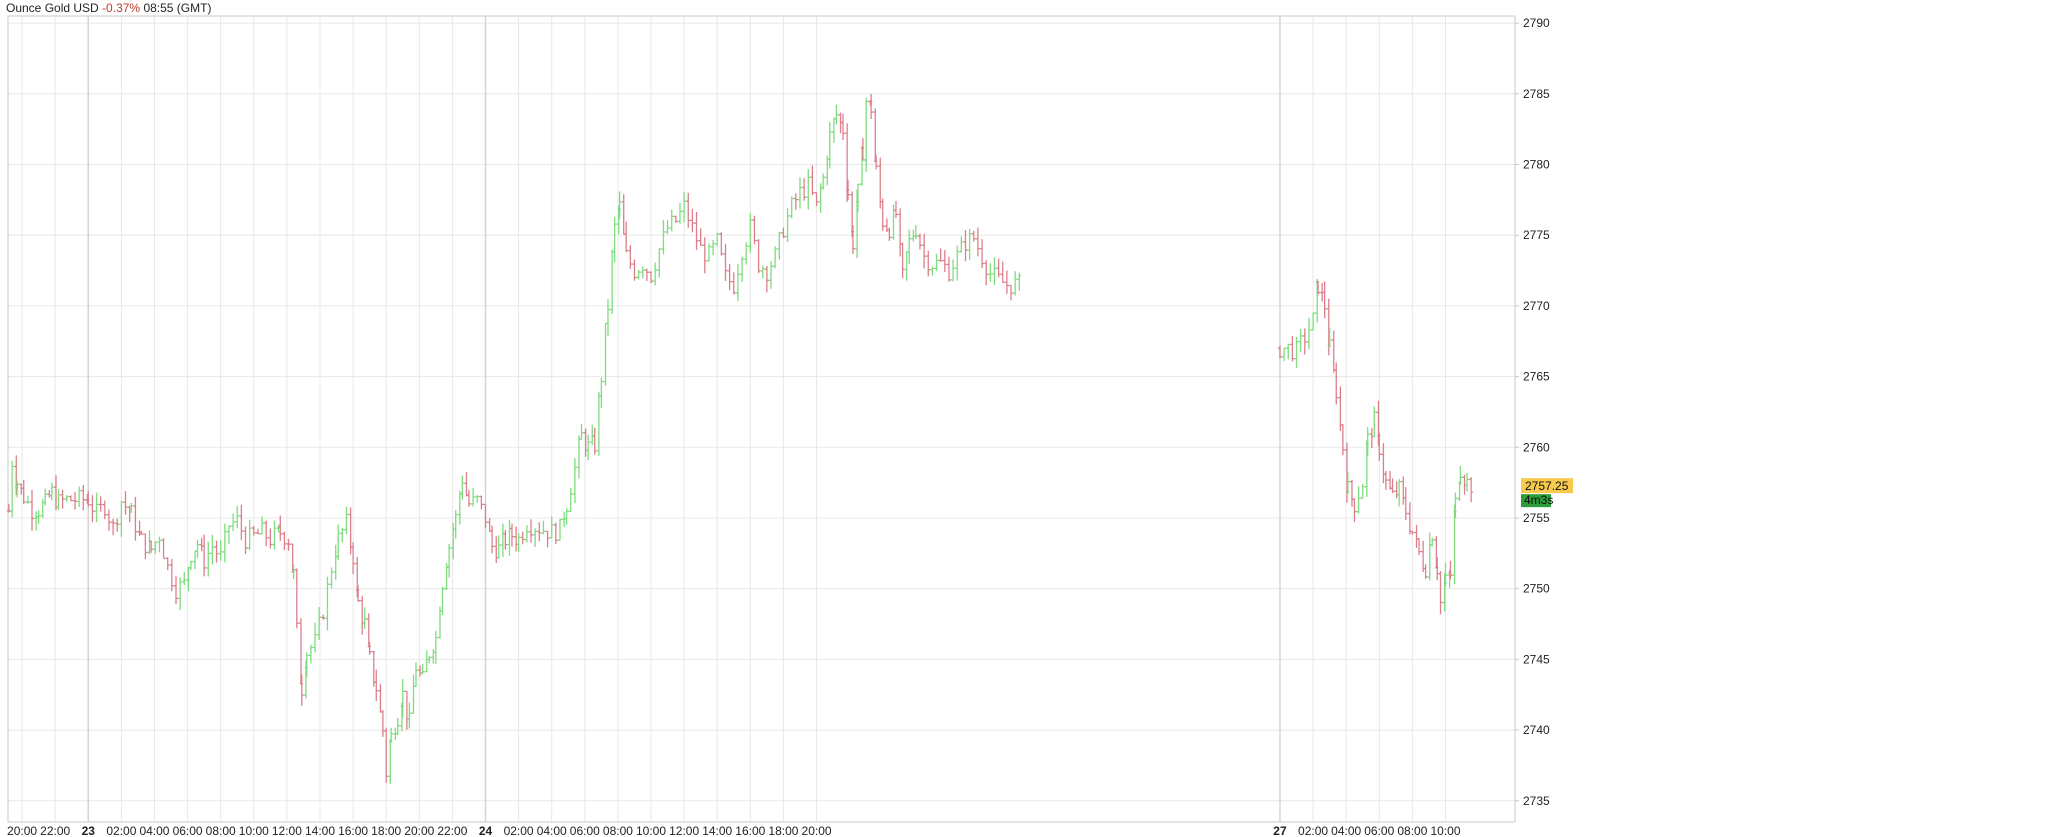  Describe the element at coordinates (1536, 589) in the screenshot. I see `y-tick-label: 2750` at that location.